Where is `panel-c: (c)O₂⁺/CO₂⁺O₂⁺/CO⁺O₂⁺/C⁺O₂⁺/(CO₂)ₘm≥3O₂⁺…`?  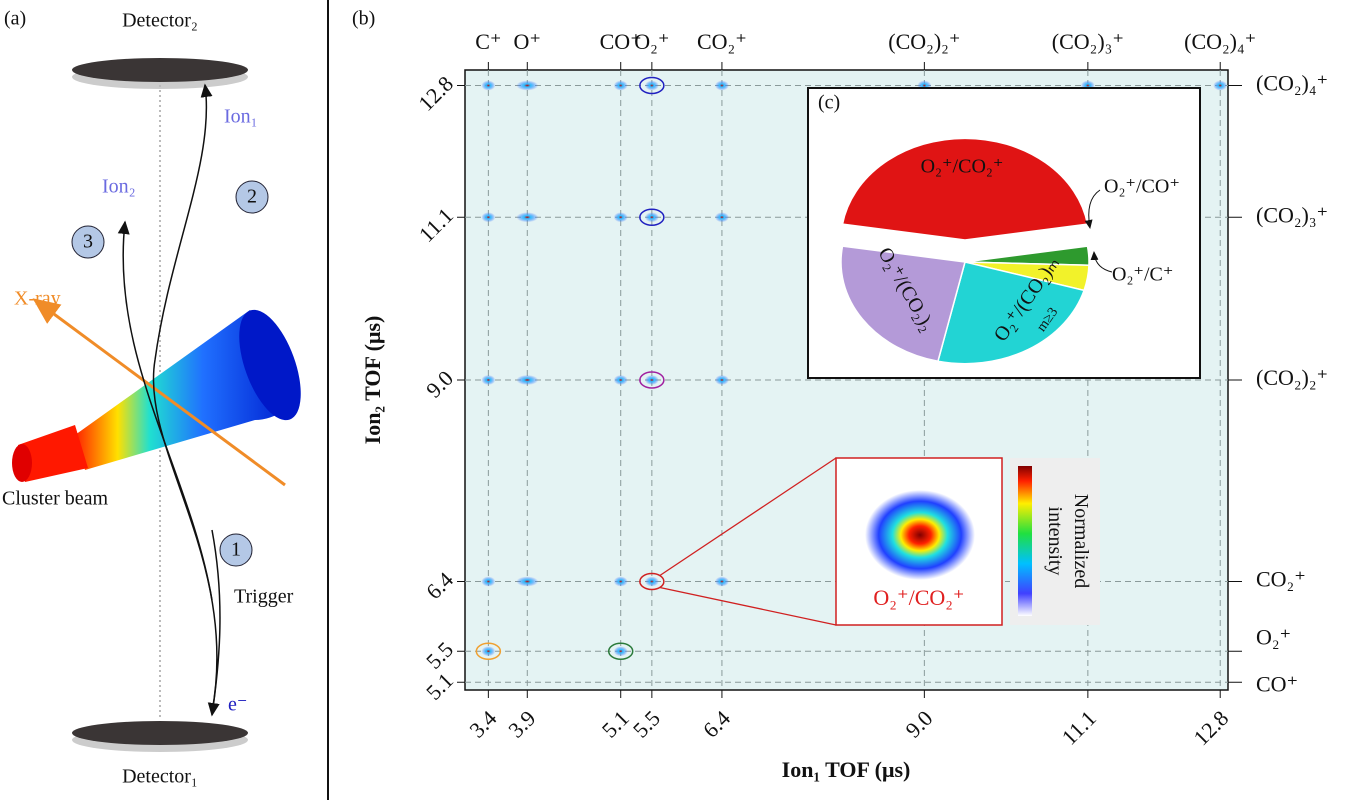
panel-c: (c)O₂⁺/CO₂⁺O₂⁺/CO⁺O₂⁺/C⁺O₂⁺/(CO₂)ₘm≥3O₂⁺… is located at coordinates (1004, 233).